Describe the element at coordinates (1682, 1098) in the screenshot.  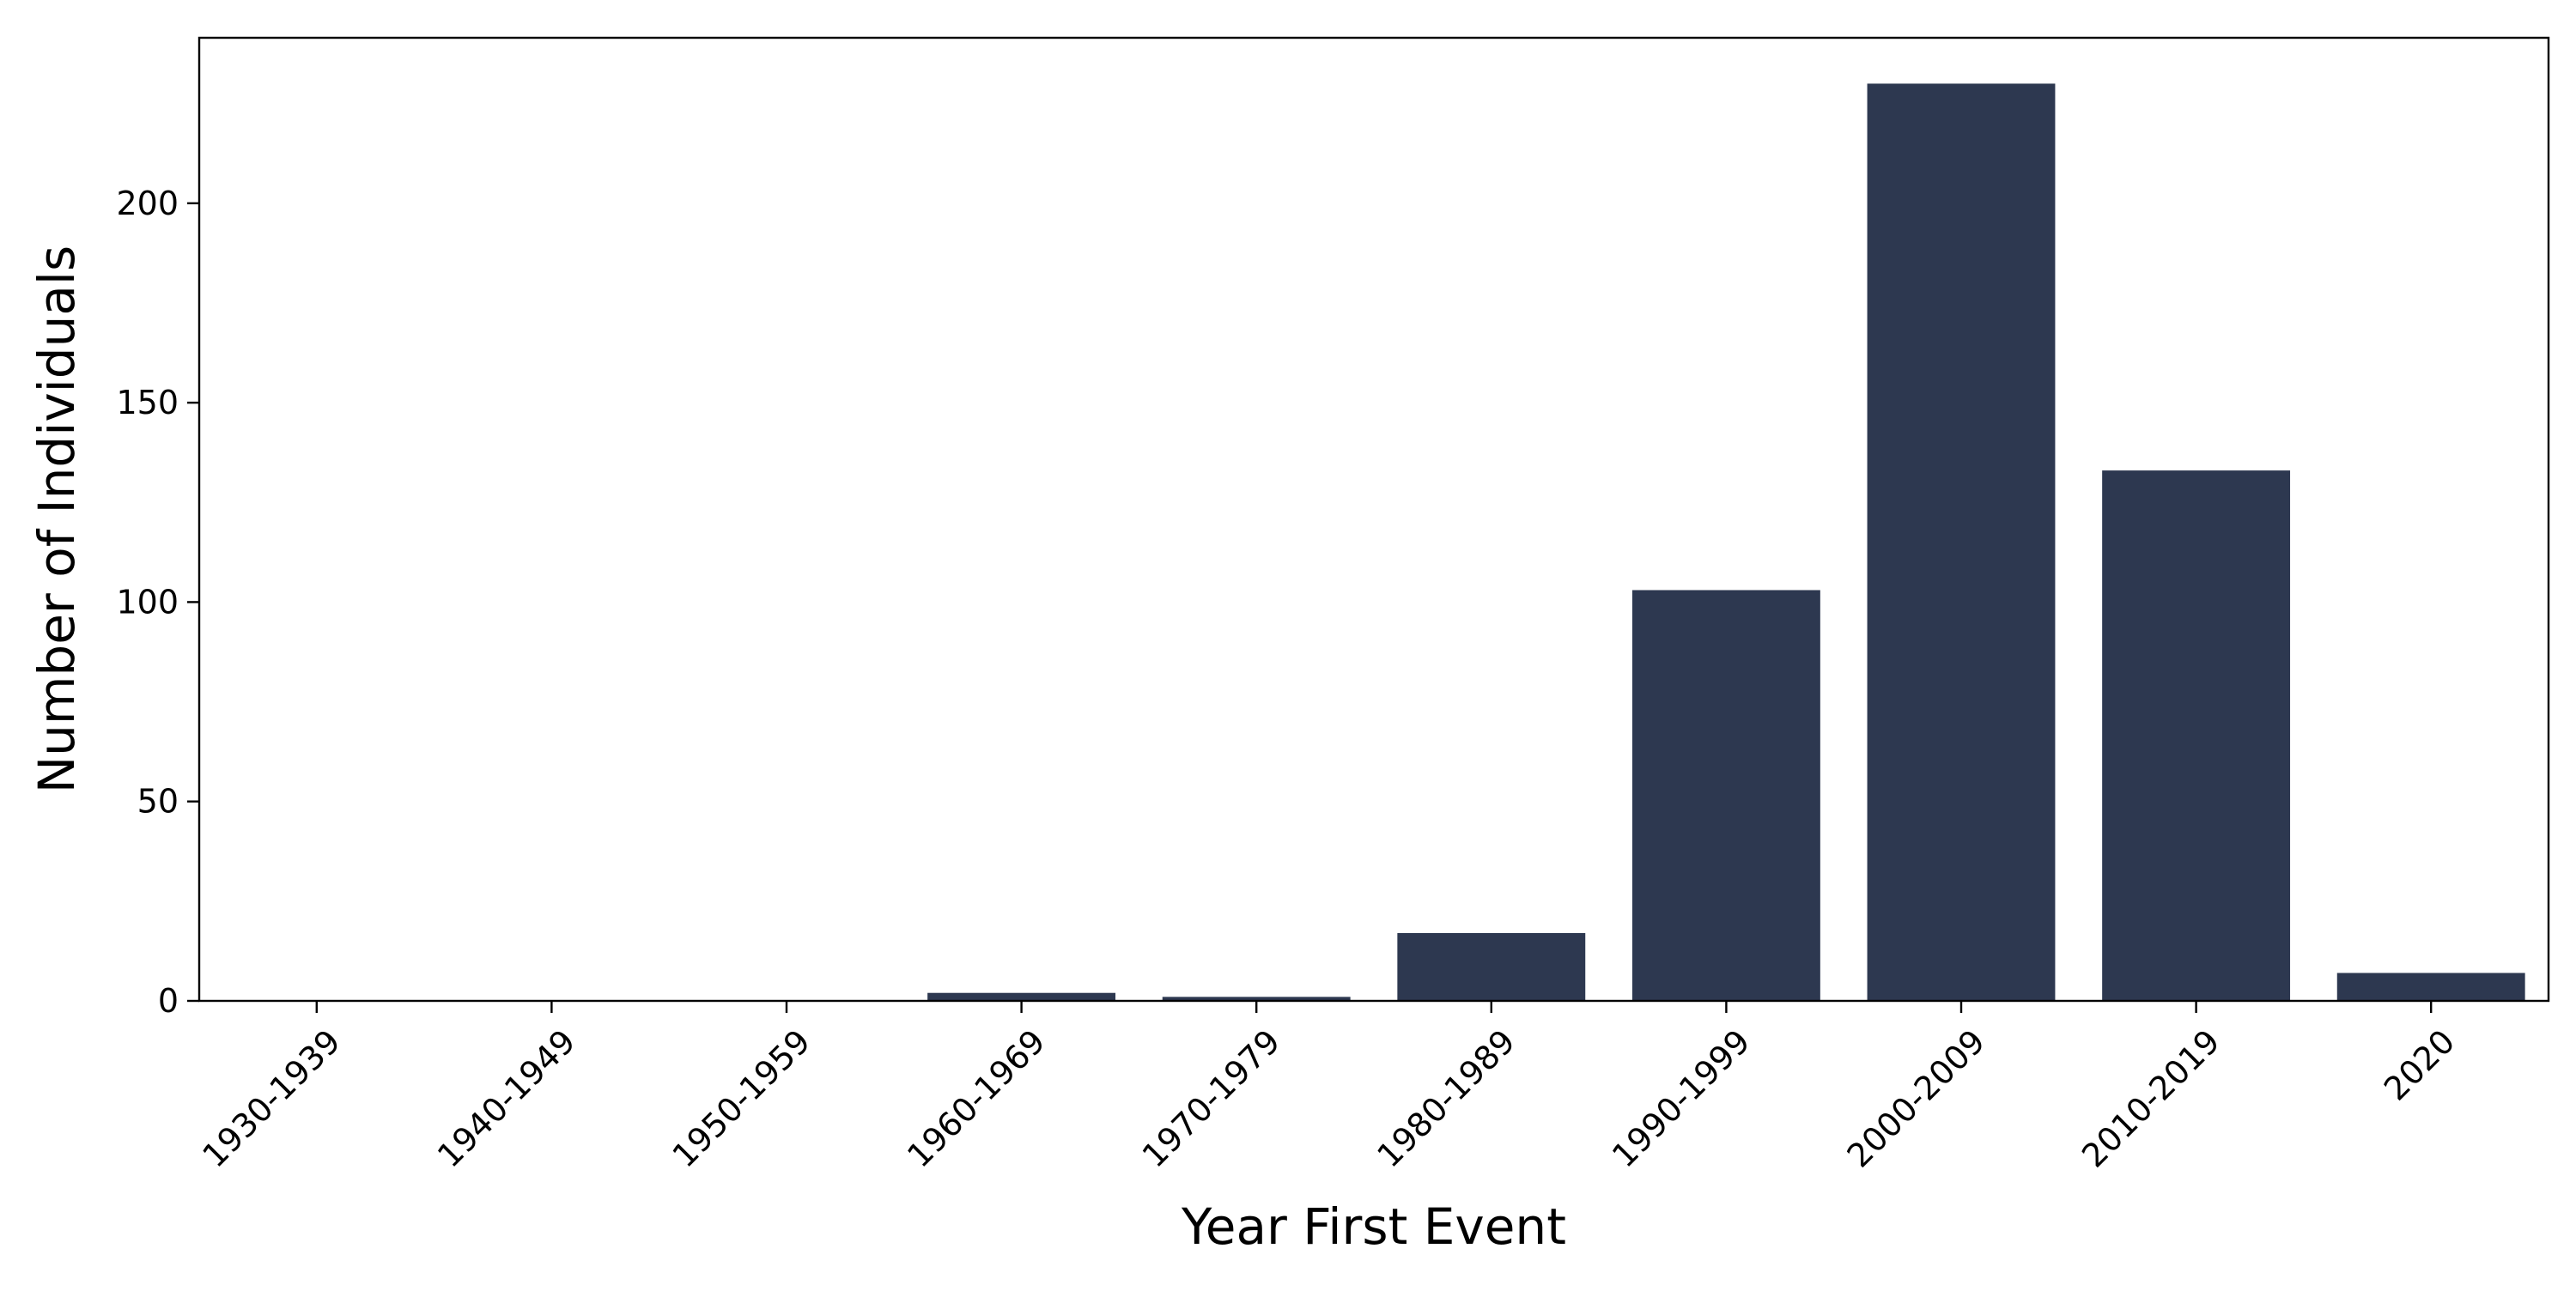
I see `x-tick-label: 1990-1999` at that location.